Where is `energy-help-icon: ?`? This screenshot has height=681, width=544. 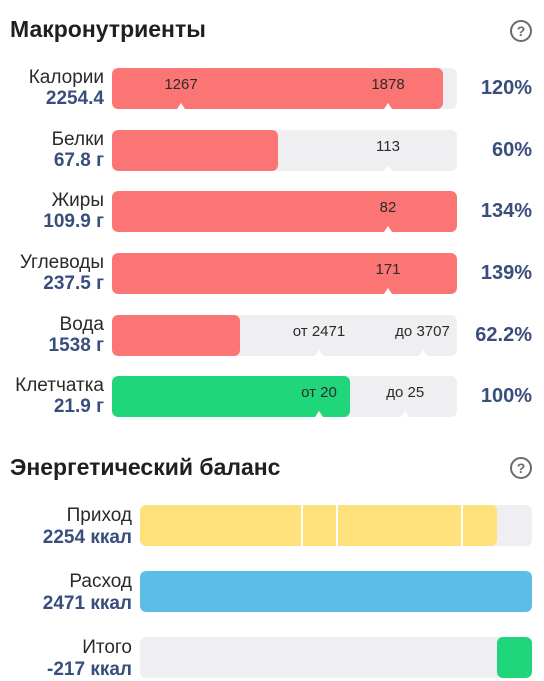 energy-help-icon: ? is located at coordinates (521, 468).